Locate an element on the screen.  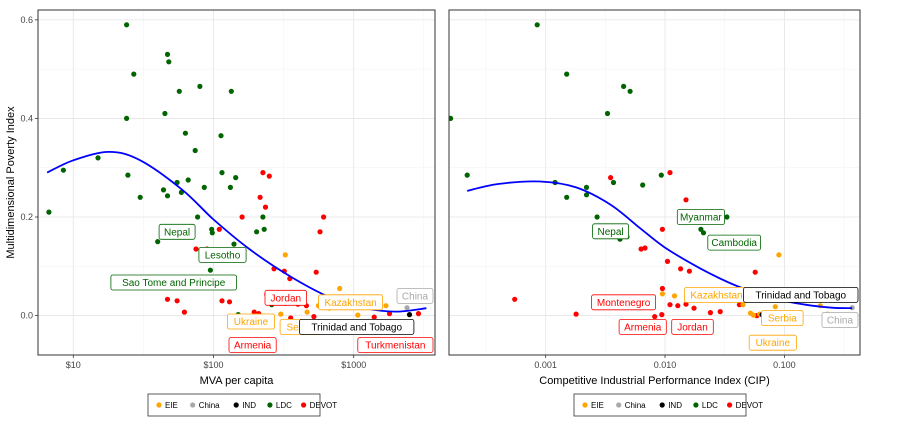
point-label-text: Nepal is located at coordinates (611, 232).